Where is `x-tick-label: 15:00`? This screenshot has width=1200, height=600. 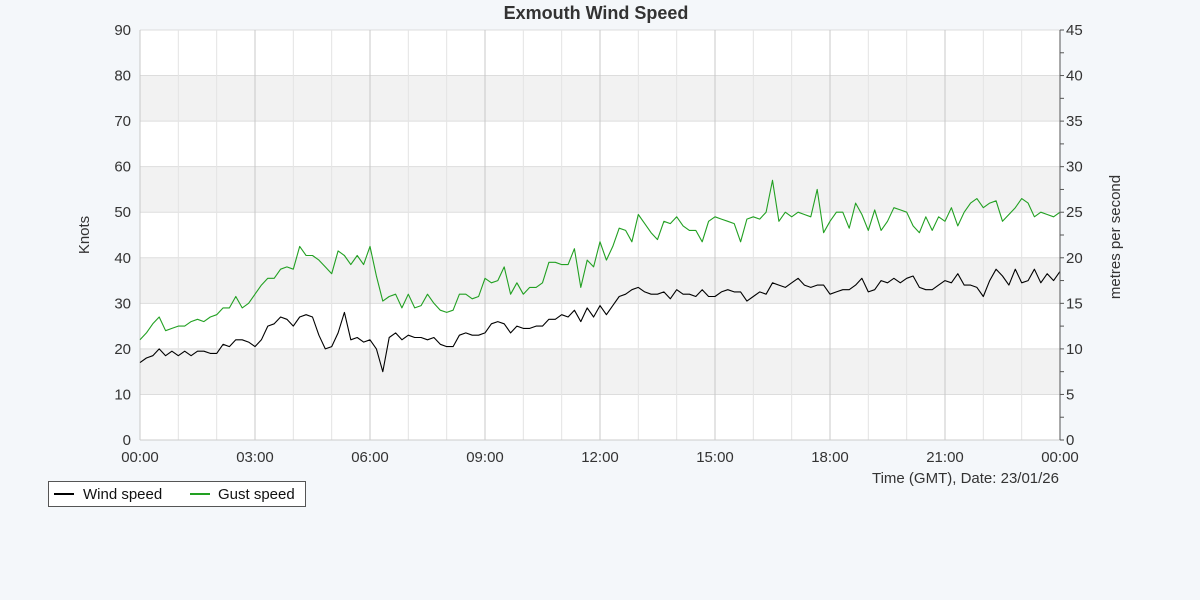
x-tick-label: 15:00 is located at coordinates (715, 457).